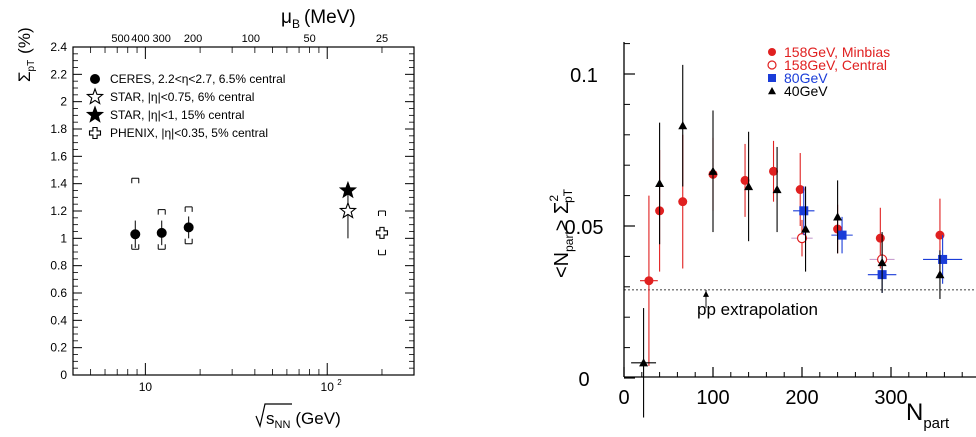 This screenshot has width=976, height=437. Describe the element at coordinates (706, 293) in the screenshot. I see `pp-arrow-head` at that location.